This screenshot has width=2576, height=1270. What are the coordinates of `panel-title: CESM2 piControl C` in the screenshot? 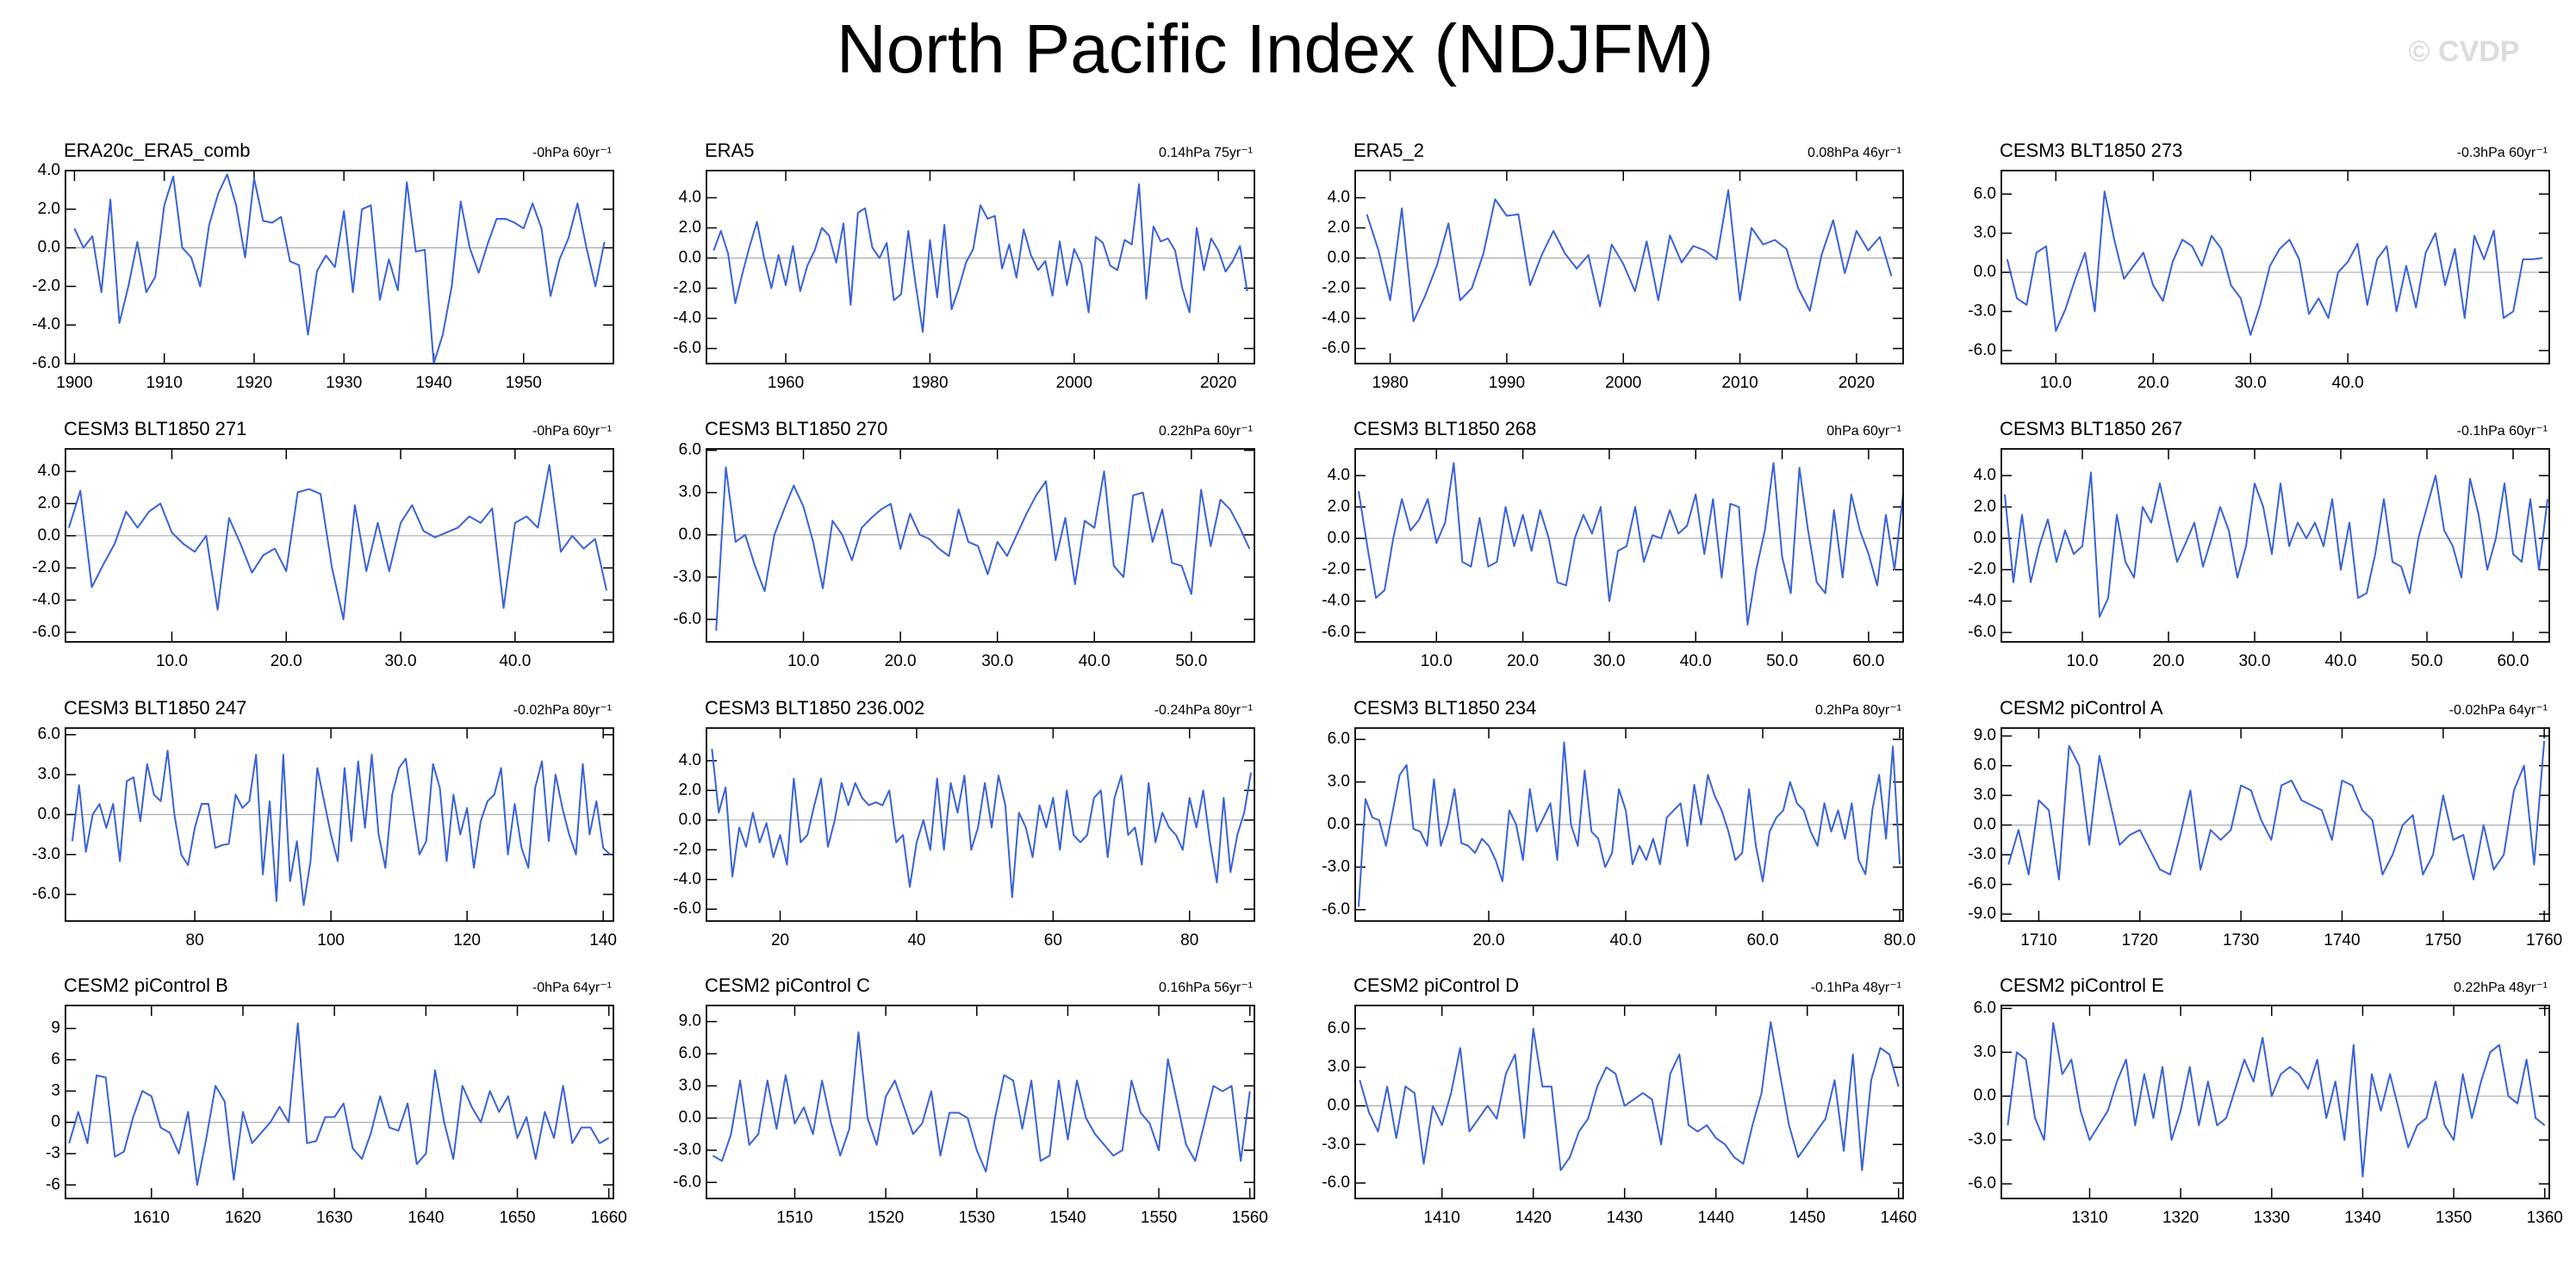 It's located at (788, 985).